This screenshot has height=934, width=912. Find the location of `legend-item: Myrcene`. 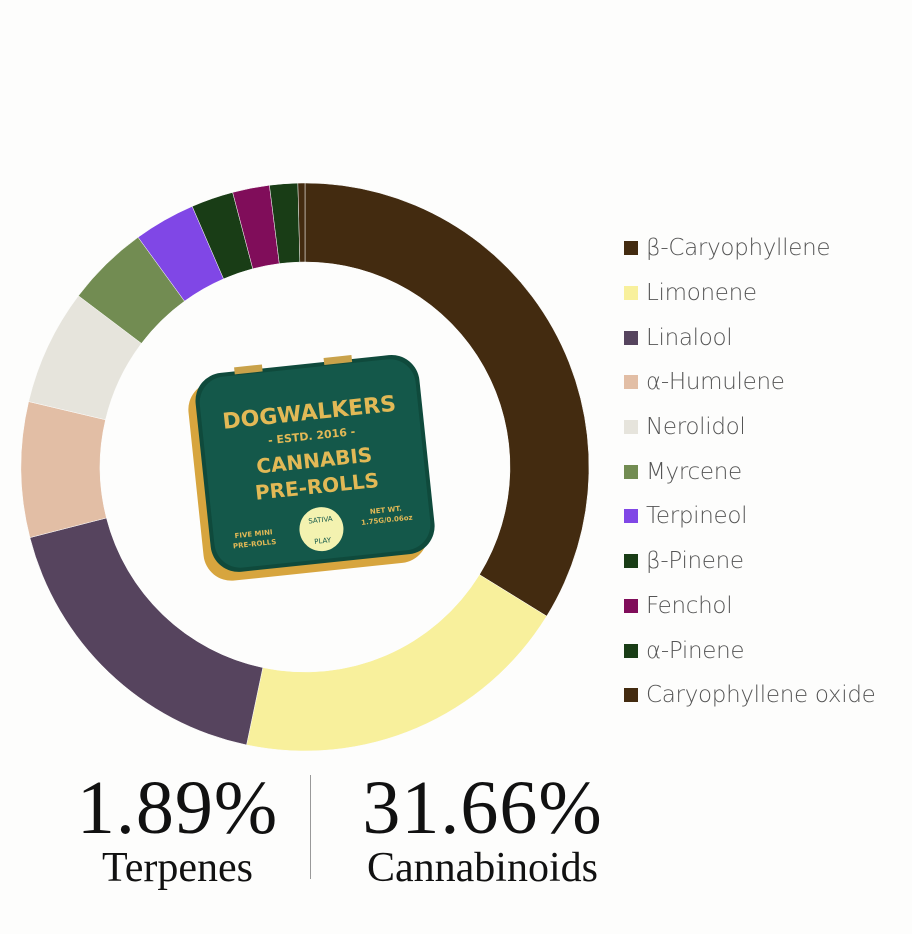

legend-item: Myrcene is located at coordinates (749, 471).